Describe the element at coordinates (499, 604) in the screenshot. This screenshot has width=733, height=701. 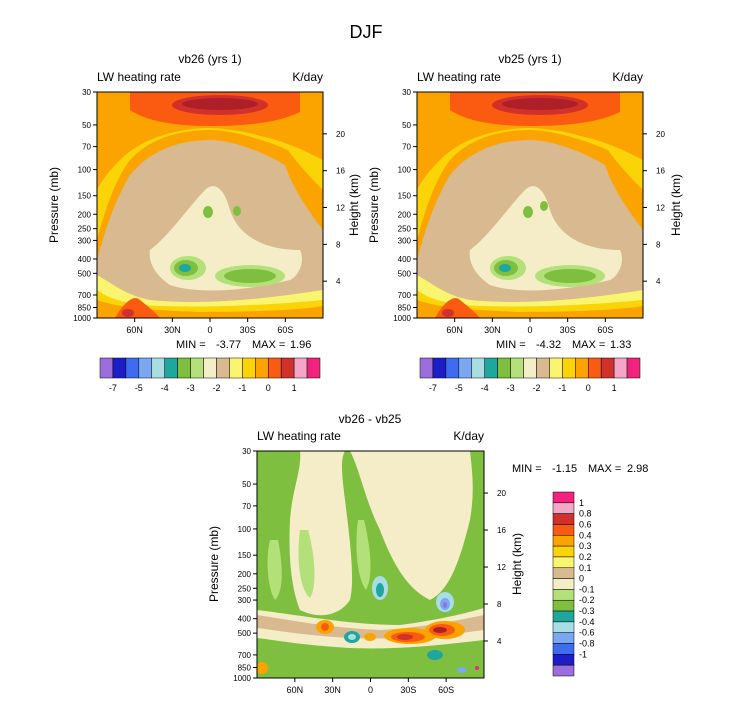
I see `height-tick-label: 8` at that location.